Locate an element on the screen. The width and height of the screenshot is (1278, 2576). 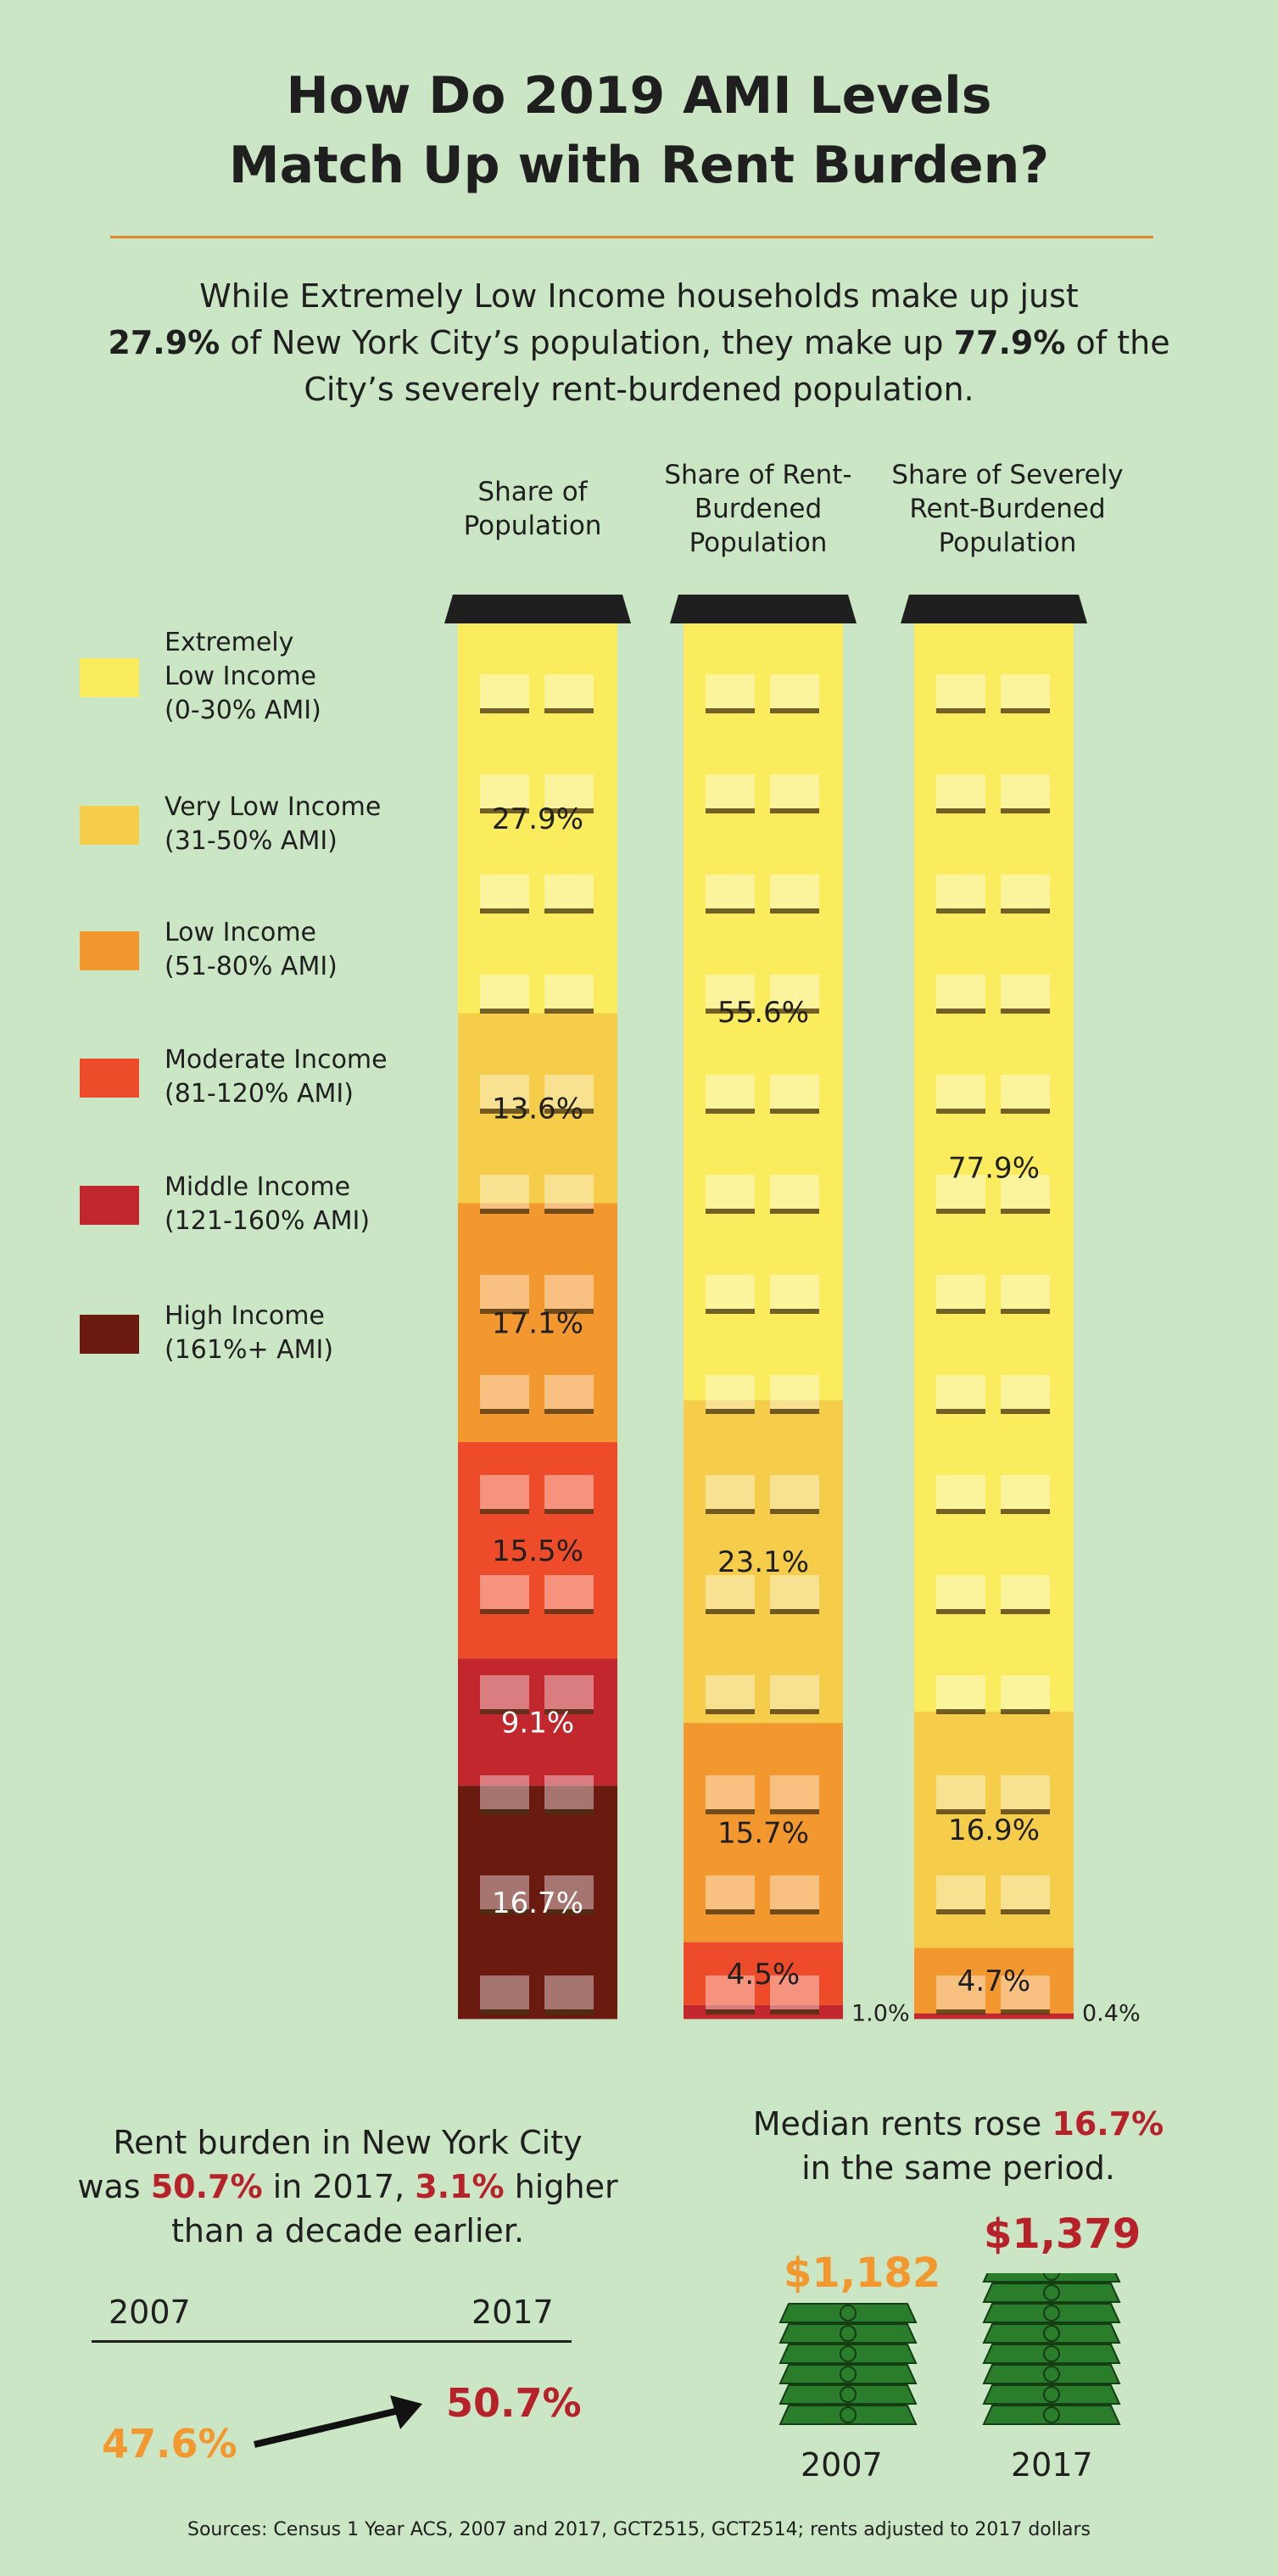
data-label: 9.1% is located at coordinates (537, 1723).